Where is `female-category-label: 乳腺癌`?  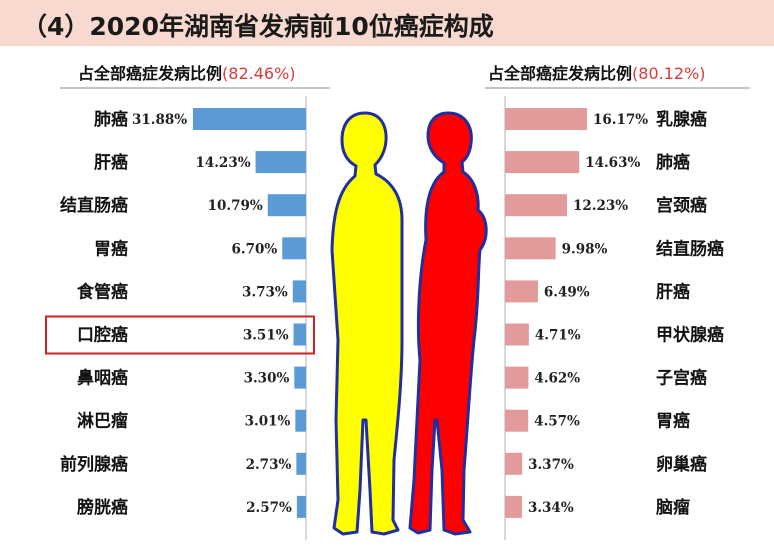
female-category-label: 乳腺癌 is located at coordinates (681, 119).